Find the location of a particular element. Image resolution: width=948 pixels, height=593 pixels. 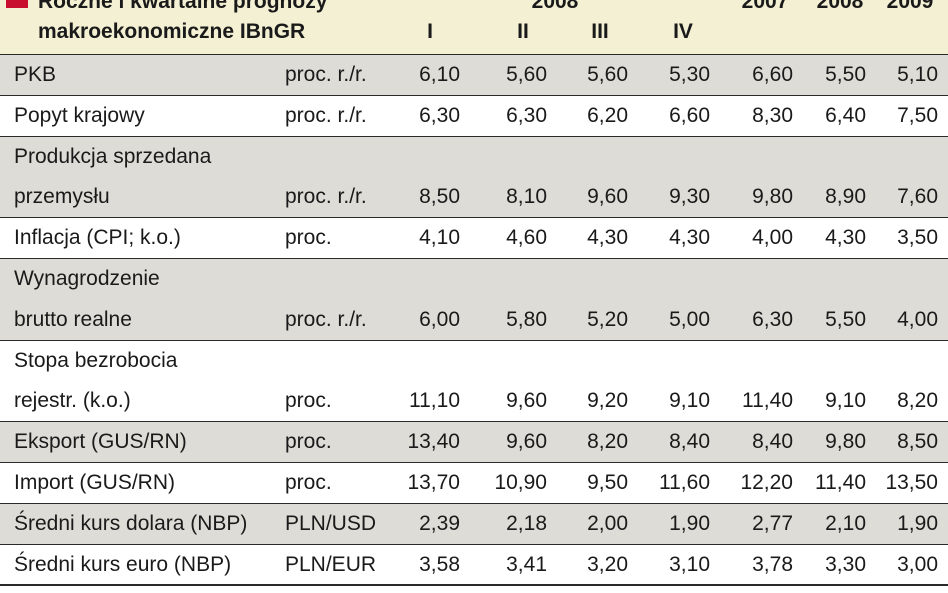

value-cell: 8,40 is located at coordinates (772, 442).